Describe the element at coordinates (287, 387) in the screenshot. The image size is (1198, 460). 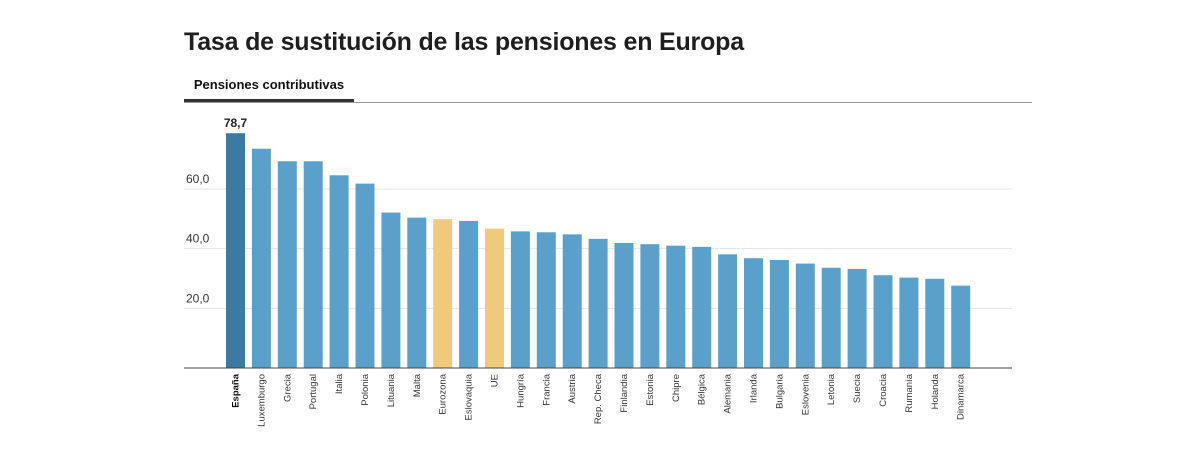
I see `x-tick-label: Grecia` at that location.